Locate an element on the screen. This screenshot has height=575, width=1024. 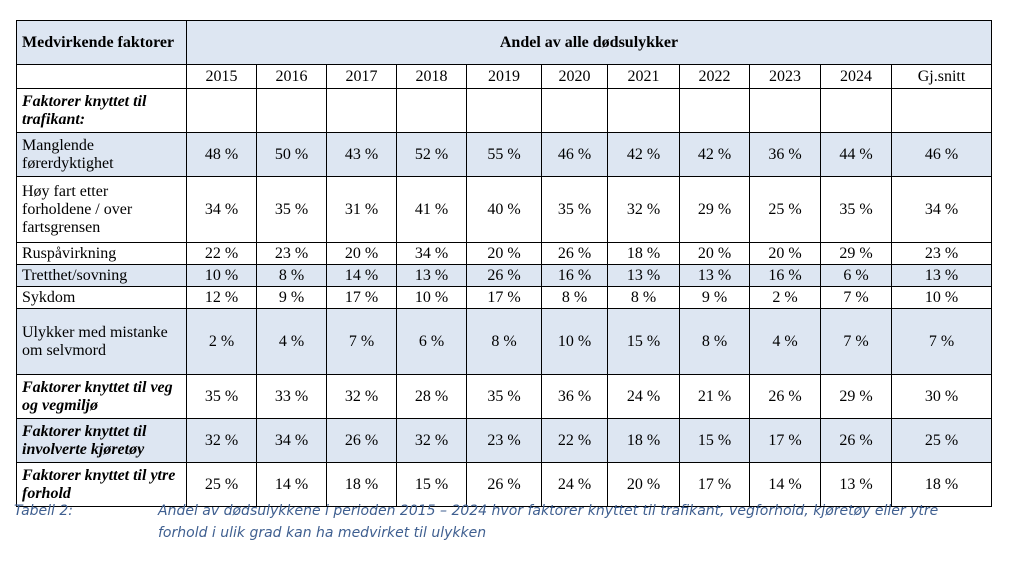
value-cell: 52 % is located at coordinates (431, 154).